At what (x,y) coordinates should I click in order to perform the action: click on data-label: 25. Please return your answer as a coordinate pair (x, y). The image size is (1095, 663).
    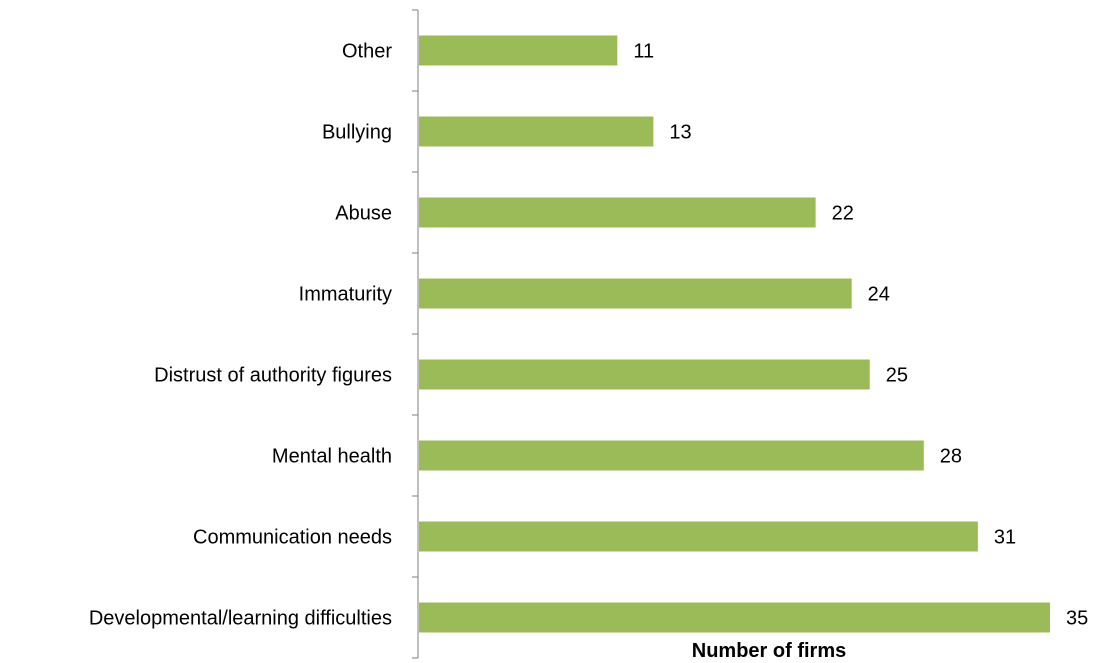
    Looking at the image, I should click on (897, 376).